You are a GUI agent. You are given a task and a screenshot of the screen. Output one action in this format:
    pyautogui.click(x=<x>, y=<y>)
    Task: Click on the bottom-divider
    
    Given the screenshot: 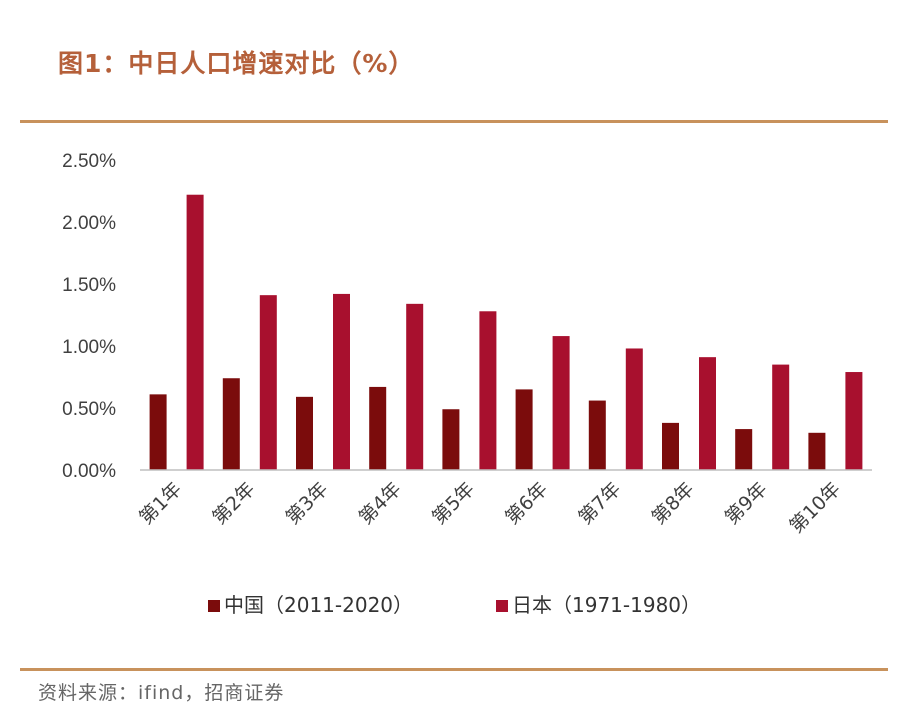 What is the action you would take?
    pyautogui.click(x=454, y=669)
    